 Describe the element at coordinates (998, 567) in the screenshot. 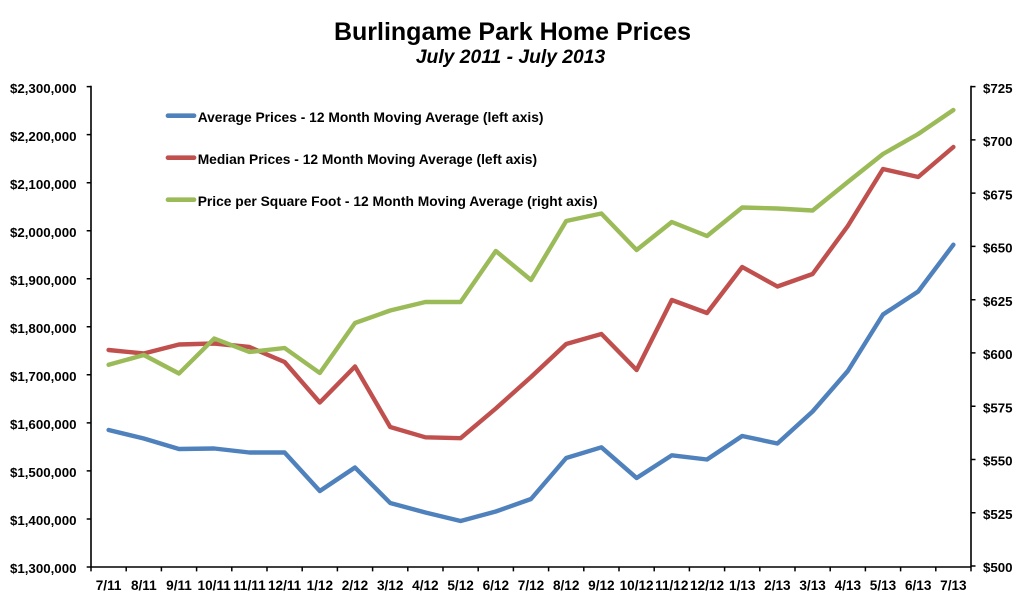

I see `svg-text: $500` at that location.